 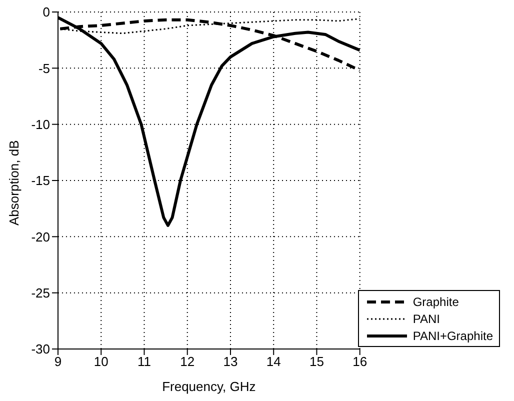 What do you see at coordinates (144, 362) in the screenshot?
I see `x-tick-label: 11` at bounding box center [144, 362].